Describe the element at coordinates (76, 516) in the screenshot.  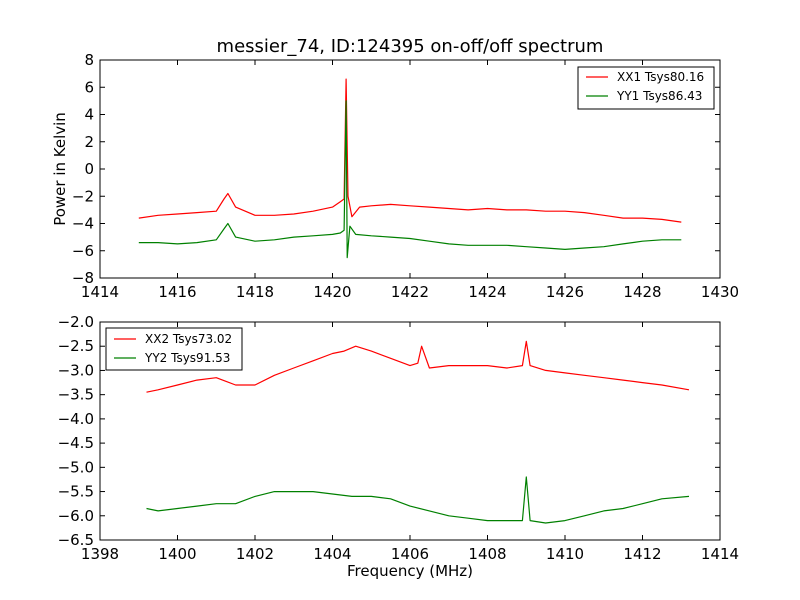
I see `y-tick-label: −6.0` at that location.